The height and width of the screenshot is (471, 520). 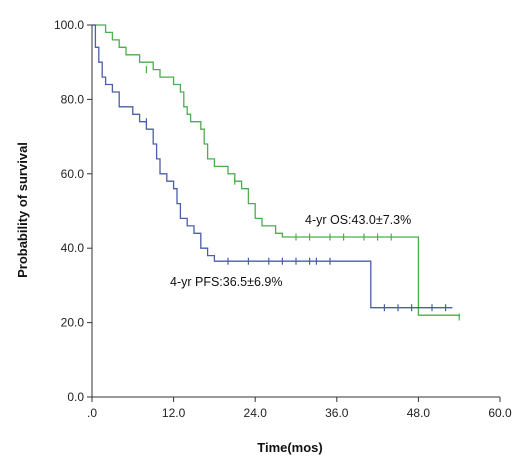 I want to click on y-axis-label: Probability of survival, so click(x=22, y=210).